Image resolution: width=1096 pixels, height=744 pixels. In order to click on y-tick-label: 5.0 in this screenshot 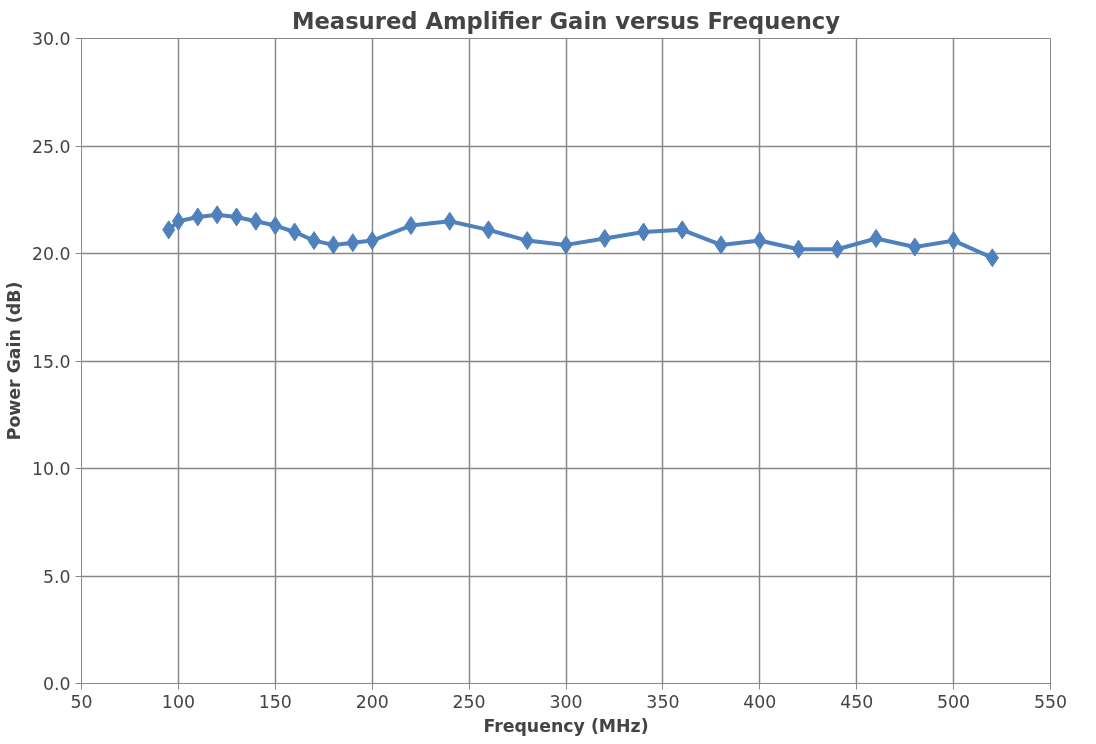, I will do `click(56, 576)`.